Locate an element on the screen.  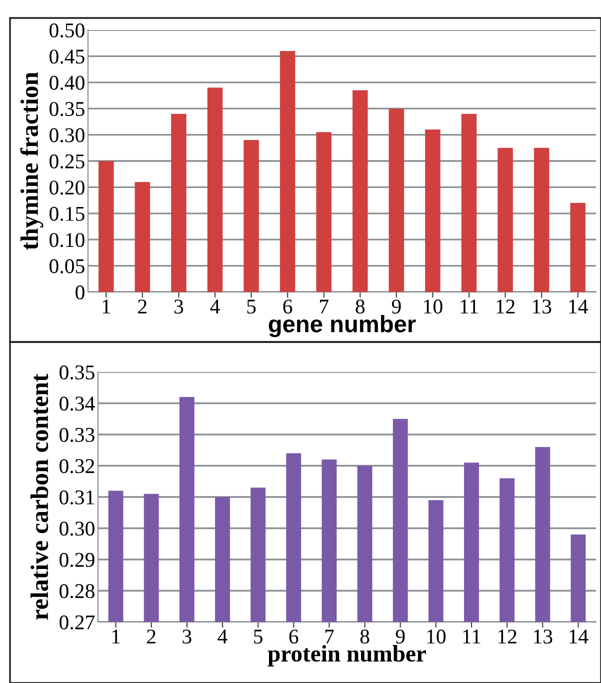
y-tick-label: 0.40 is located at coordinates (67, 83).